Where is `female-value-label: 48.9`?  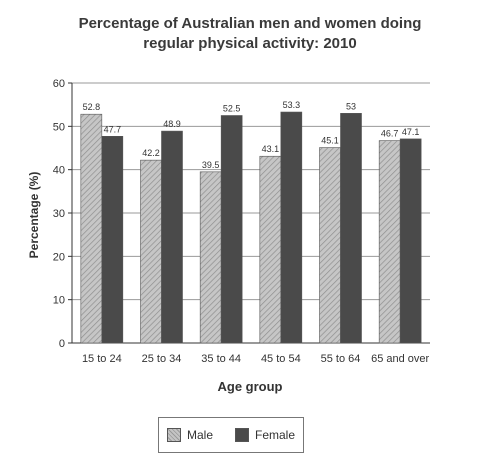
female-value-label: 48.9 is located at coordinates (172, 124).